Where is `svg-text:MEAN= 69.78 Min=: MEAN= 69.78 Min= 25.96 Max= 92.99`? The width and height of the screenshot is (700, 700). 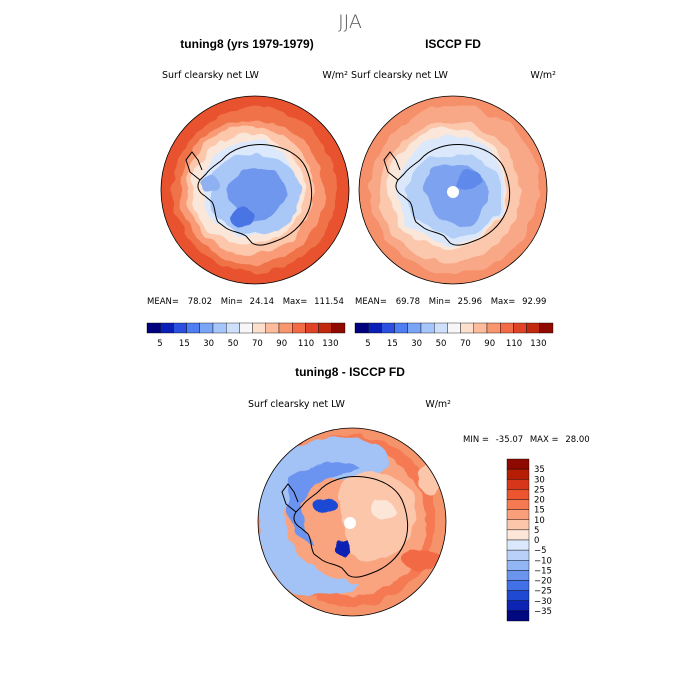 svg-text:MEAN= 69.78 Min=: MEAN= 69.78 Min= 25.96 Max= 92.99 is located at coordinates (450, 302).